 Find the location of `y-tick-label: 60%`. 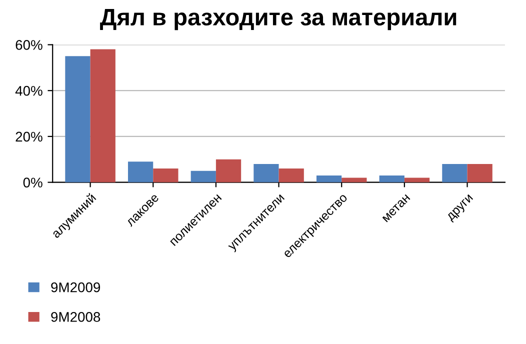

y-tick-label: 60% is located at coordinates (29, 45).